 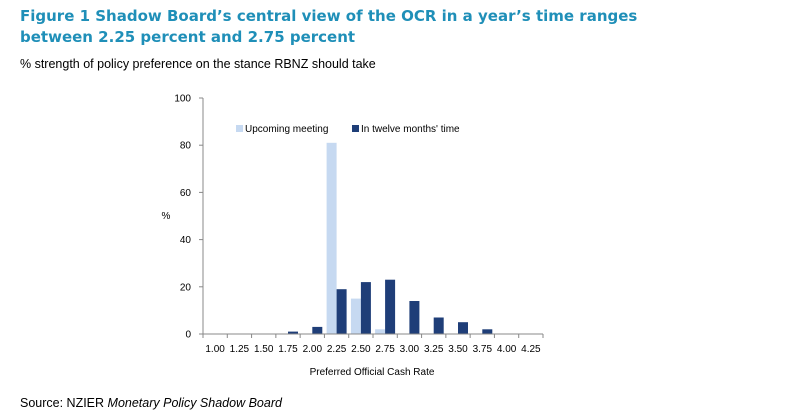 I want to click on x-tick-label: 2.75, so click(x=385, y=349).